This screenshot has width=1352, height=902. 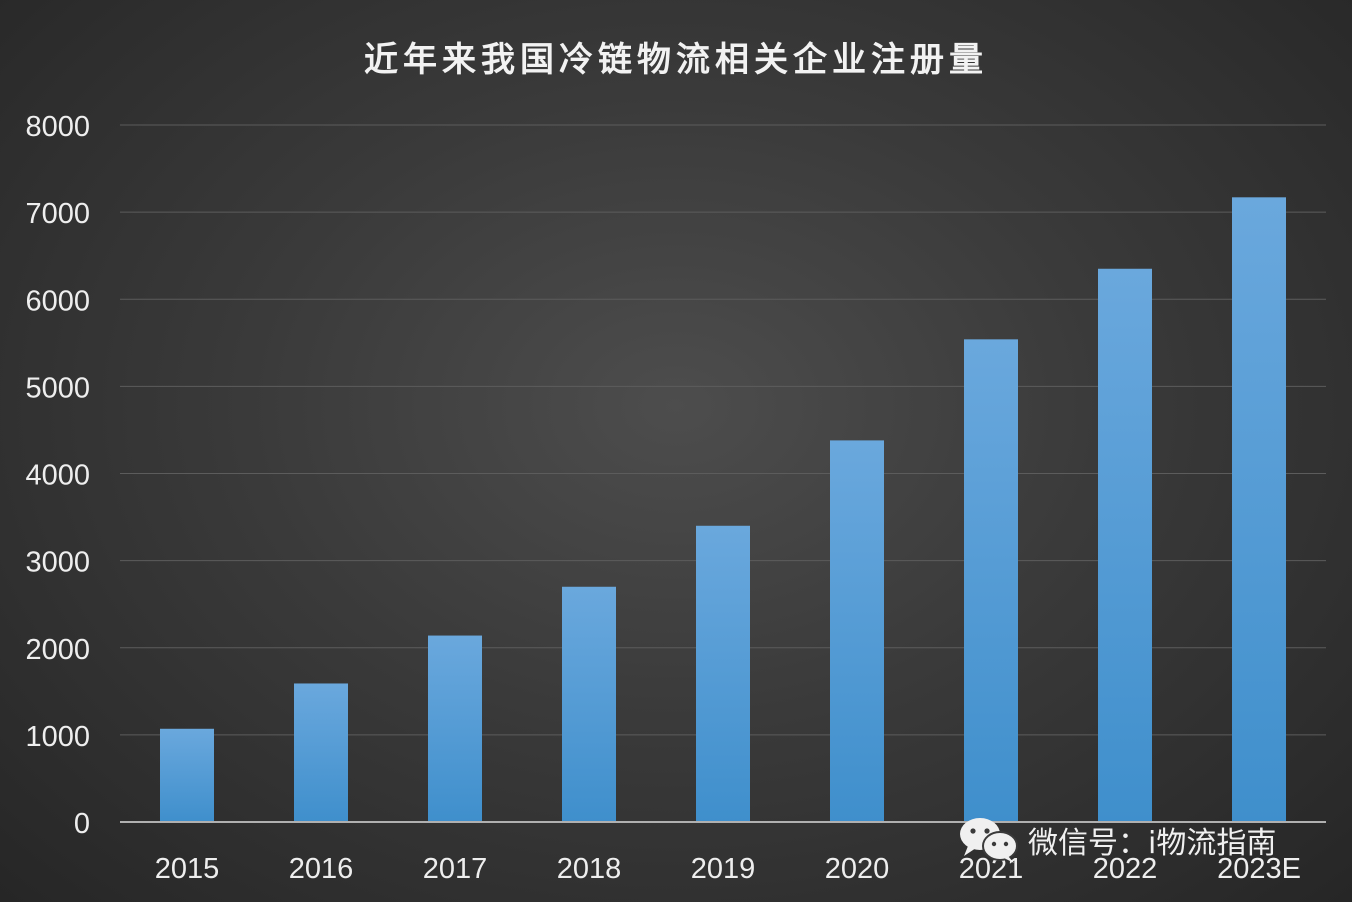 What do you see at coordinates (1259, 510) in the screenshot?
I see `bar-2023E` at bounding box center [1259, 510].